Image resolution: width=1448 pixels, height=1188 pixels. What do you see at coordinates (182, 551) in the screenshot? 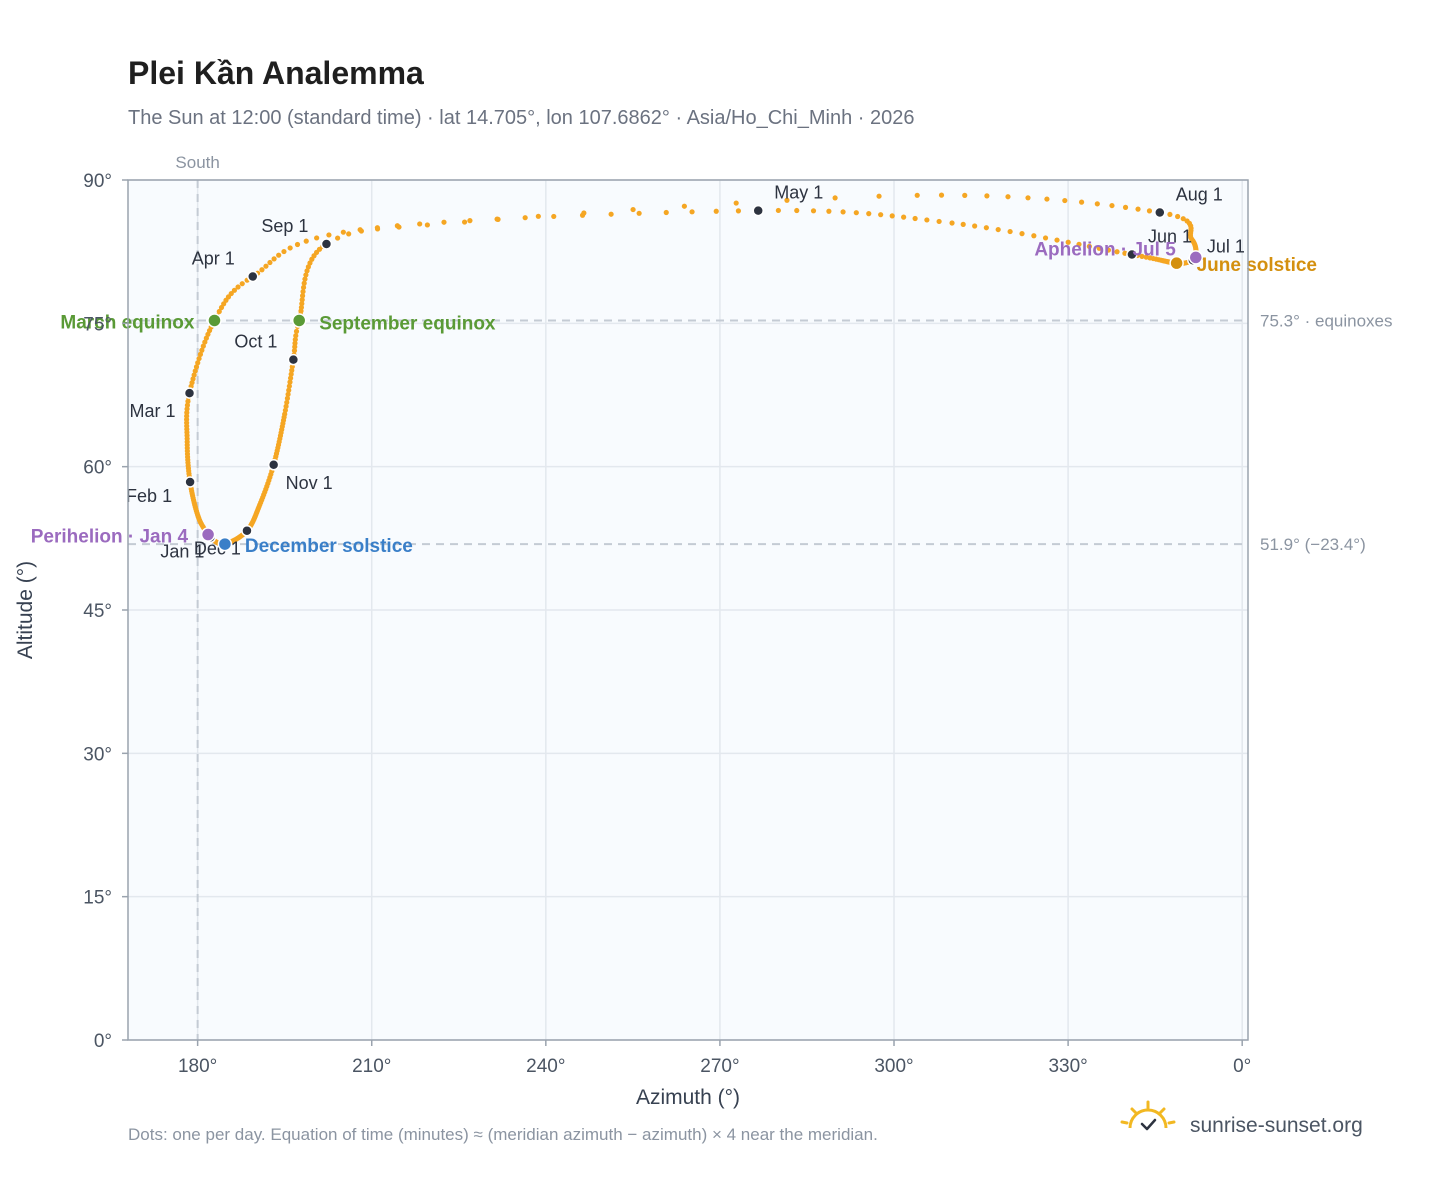
I see `month-marker-label: Jan 1` at bounding box center [182, 551].